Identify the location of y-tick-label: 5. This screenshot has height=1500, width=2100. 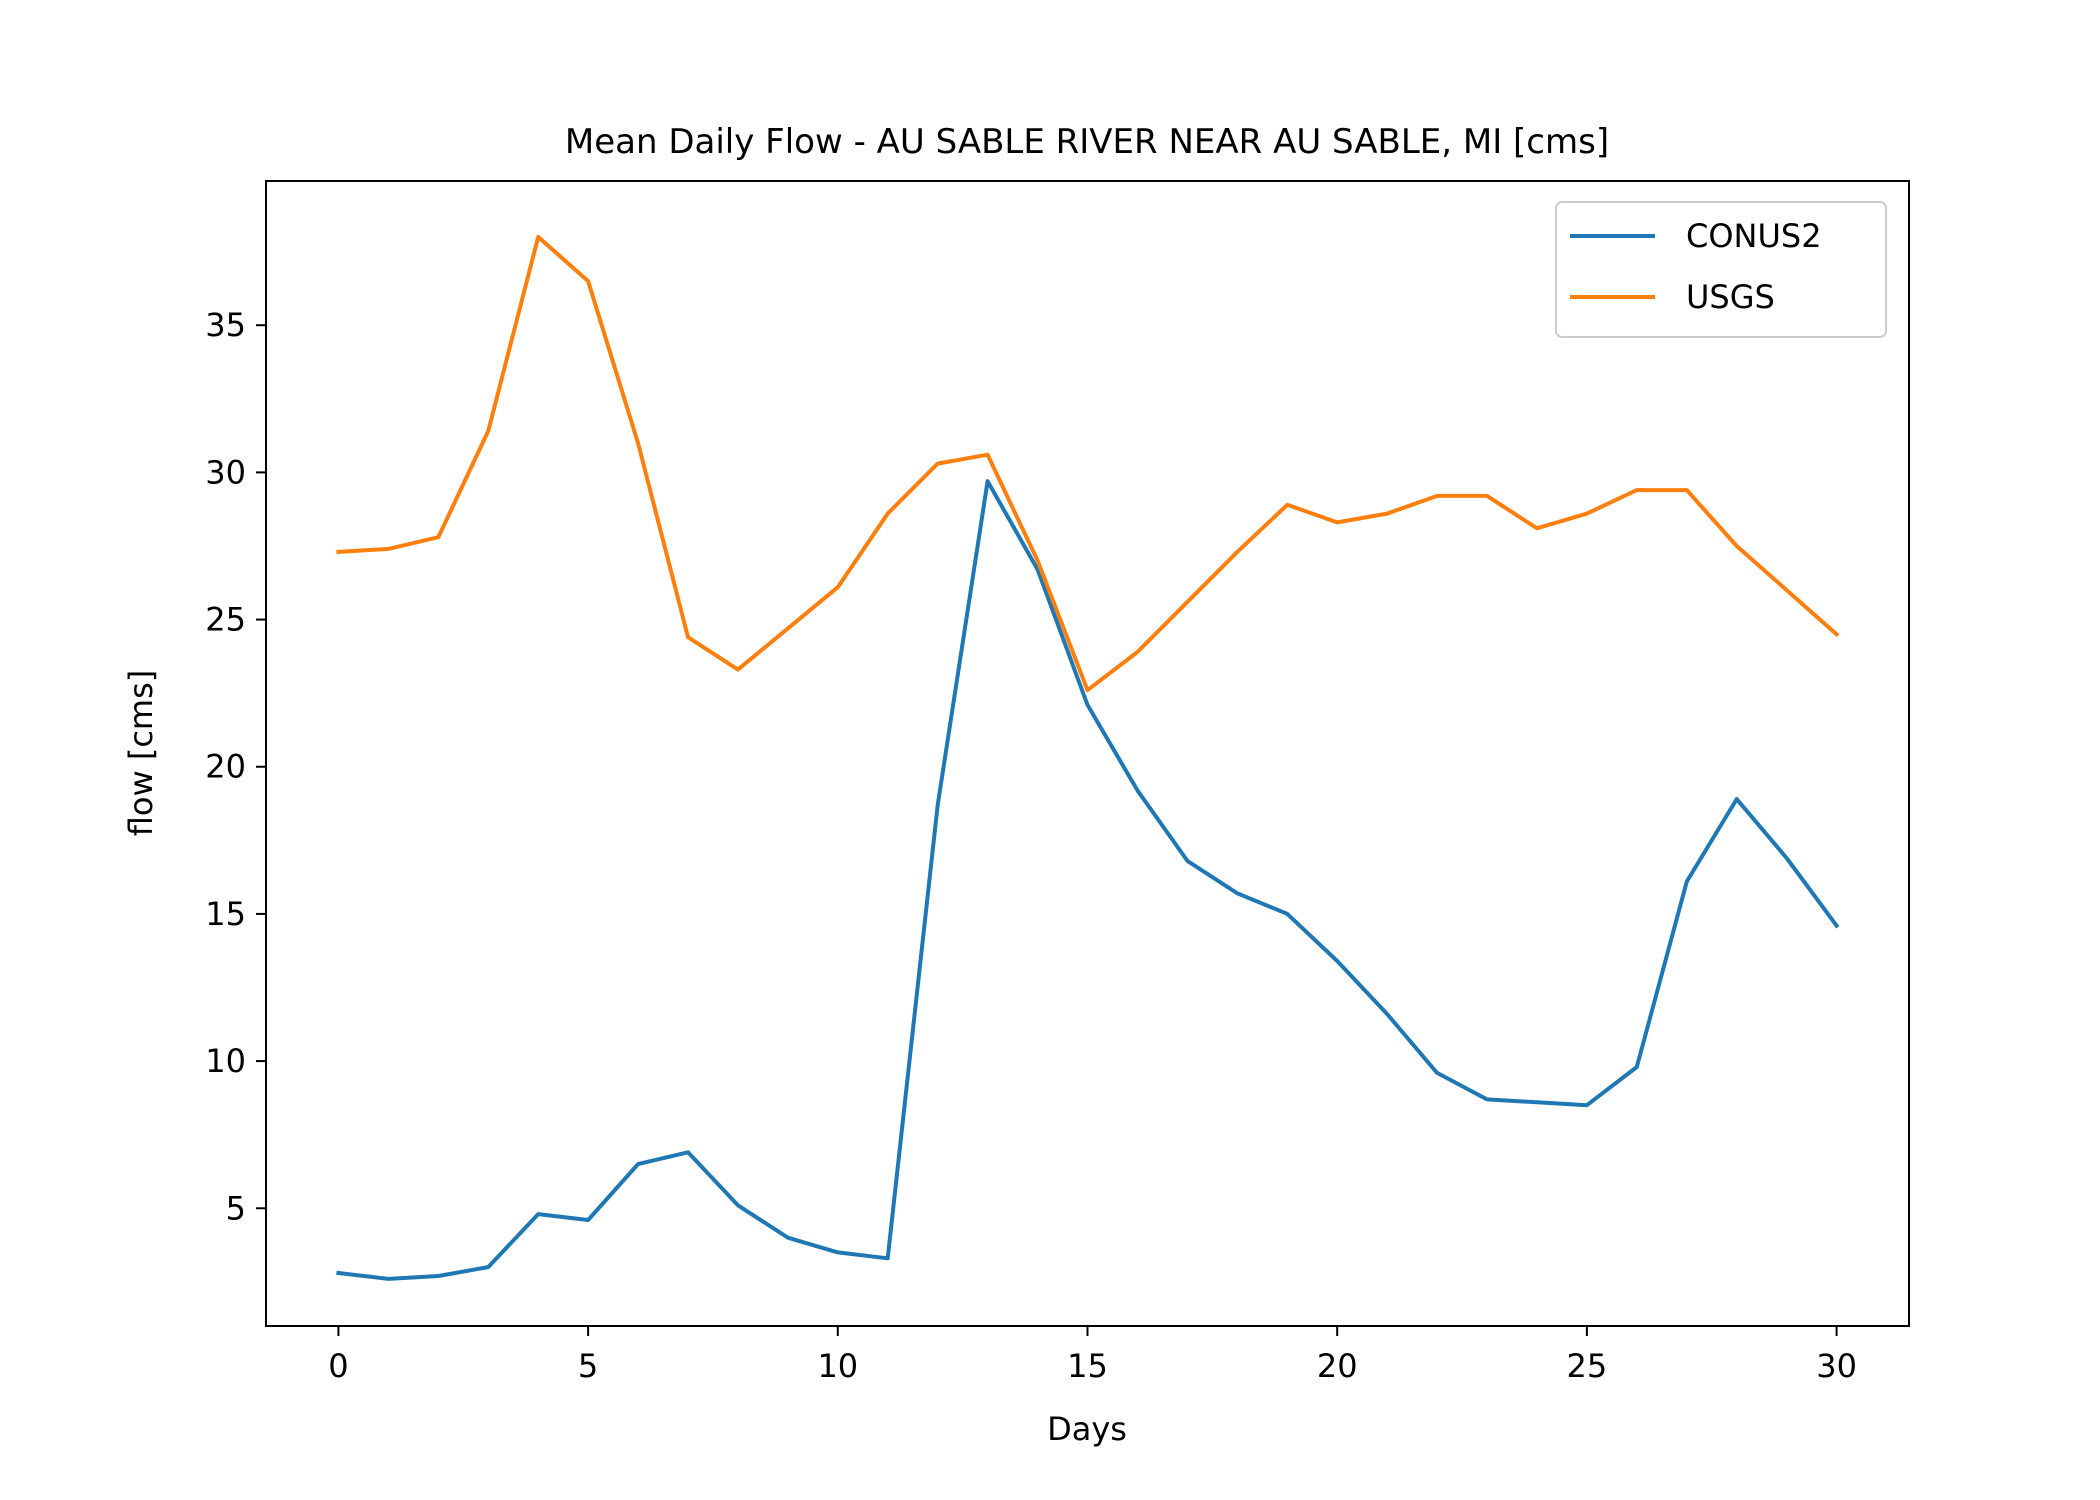
(236, 1208).